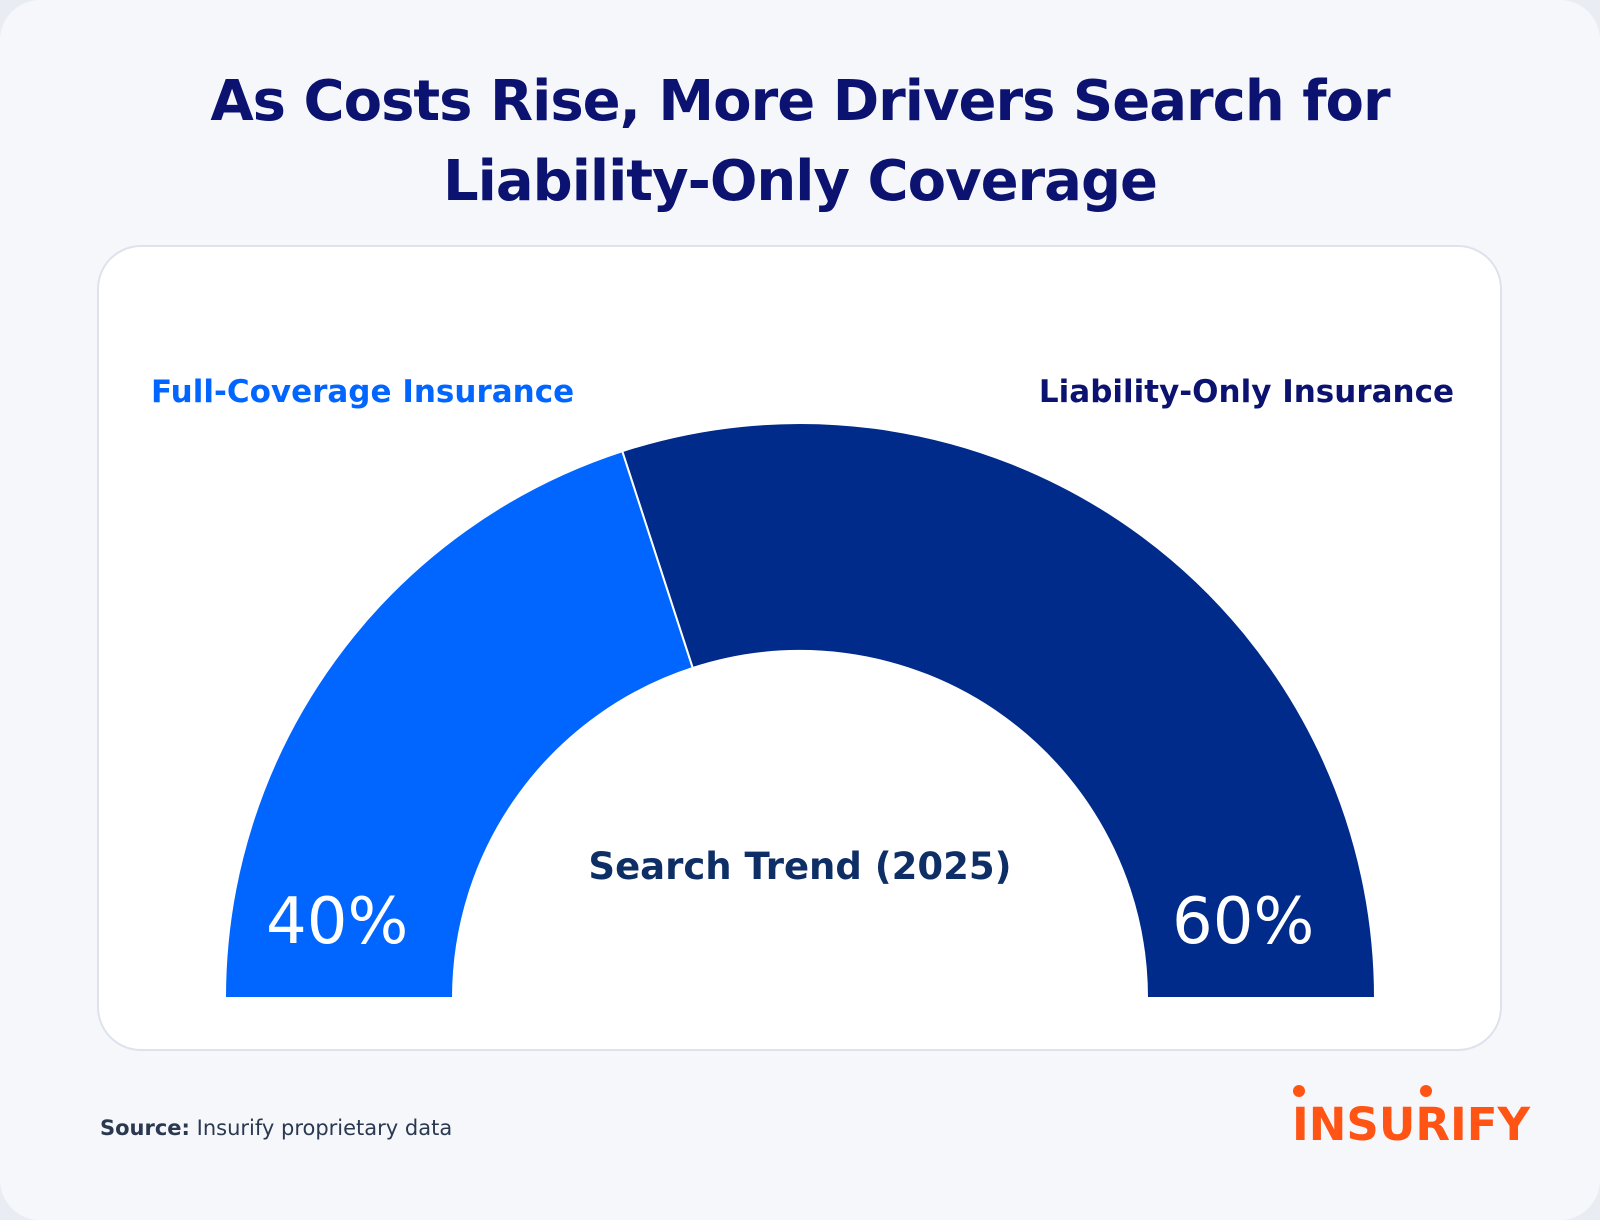 This screenshot has height=1220, width=1600. What do you see at coordinates (800, 866) in the screenshot?
I see `center-label: Search Trend (2025)` at bounding box center [800, 866].